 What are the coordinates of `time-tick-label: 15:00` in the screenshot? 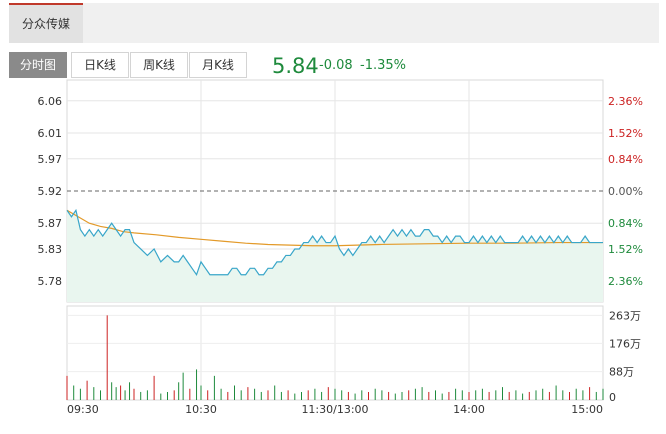 It's located at (587, 409).